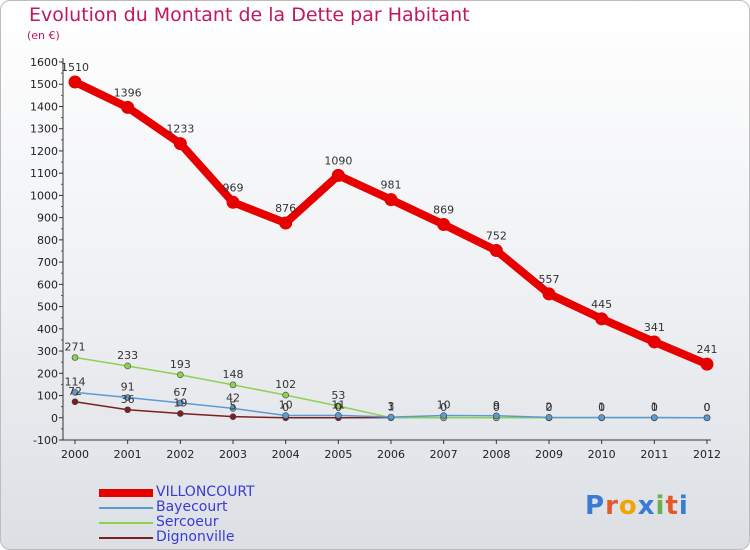 This screenshot has height=550, width=750. What do you see at coordinates (47, 262) in the screenshot?
I see `y-tick-label: 700` at bounding box center [47, 262].